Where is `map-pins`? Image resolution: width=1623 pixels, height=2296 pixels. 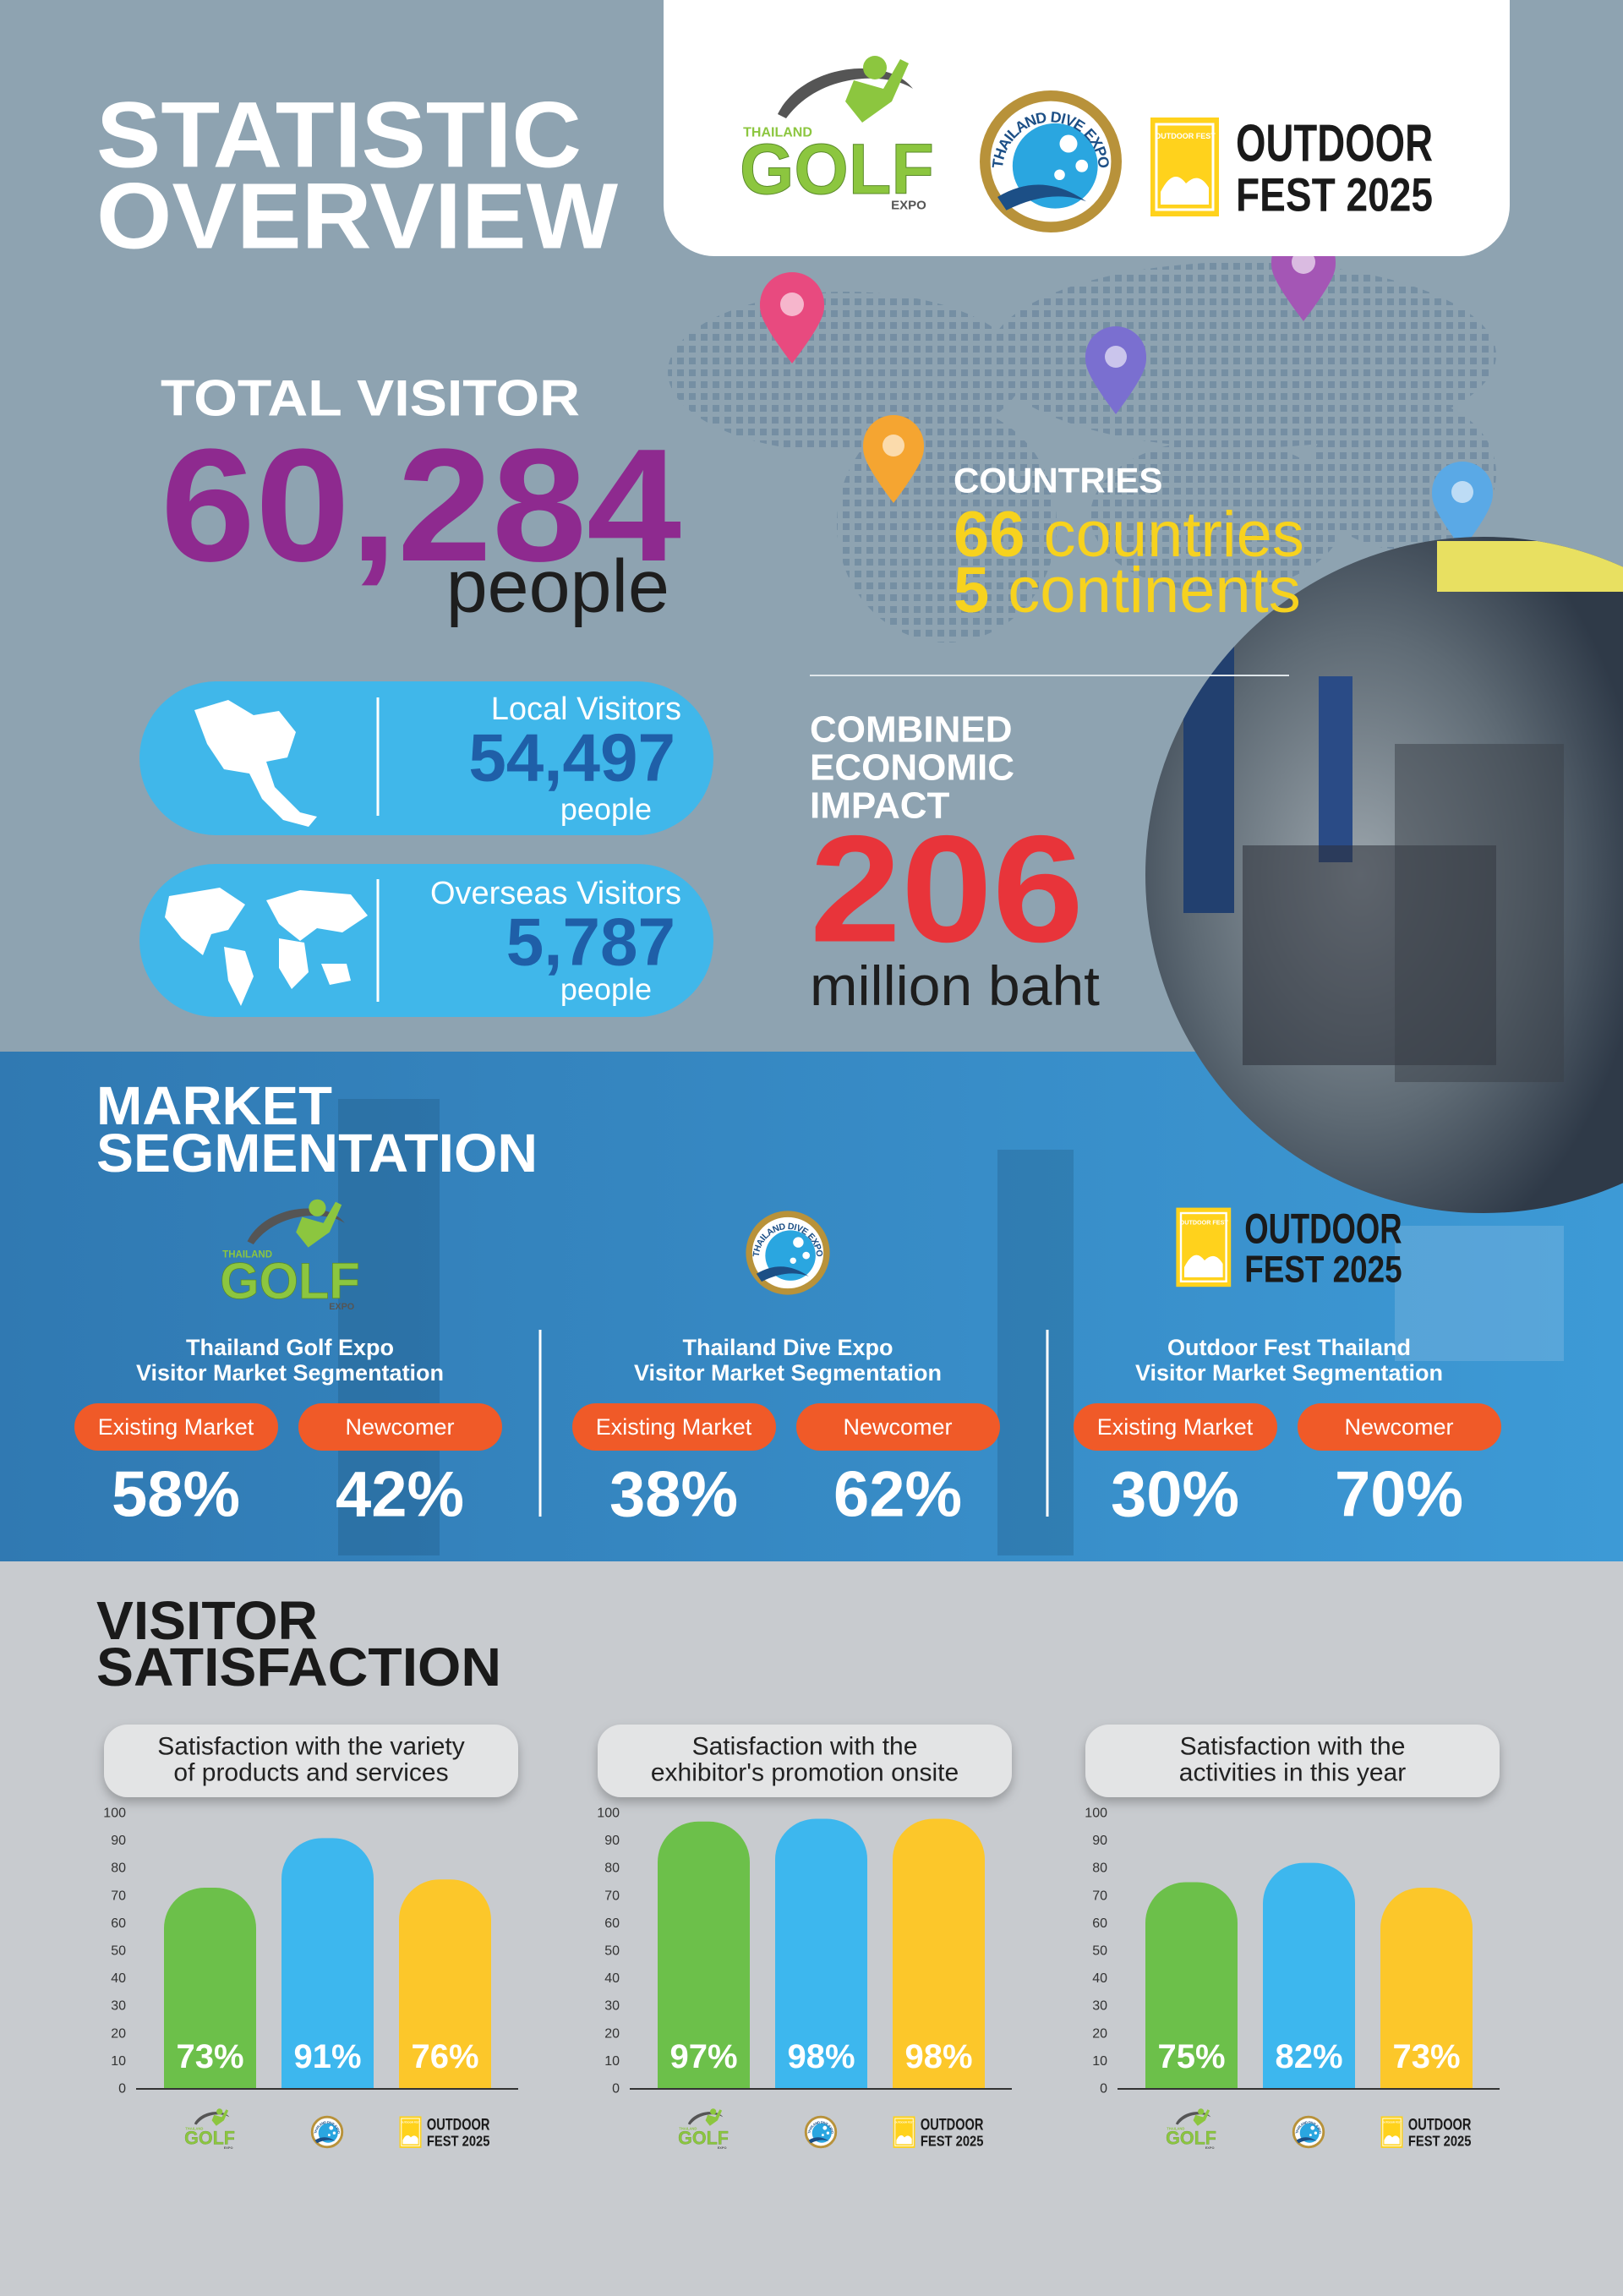
map-pins is located at coordinates (1126, 389).